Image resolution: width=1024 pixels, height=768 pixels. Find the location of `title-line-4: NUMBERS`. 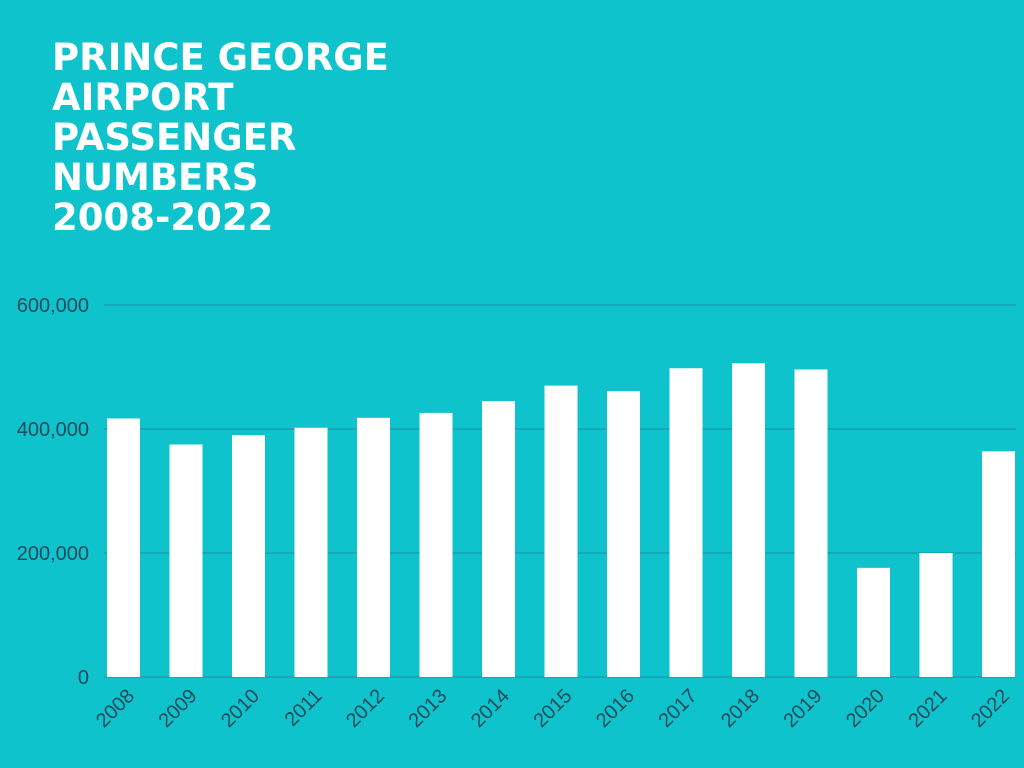

title-line-4: NUMBERS is located at coordinates (155, 177).